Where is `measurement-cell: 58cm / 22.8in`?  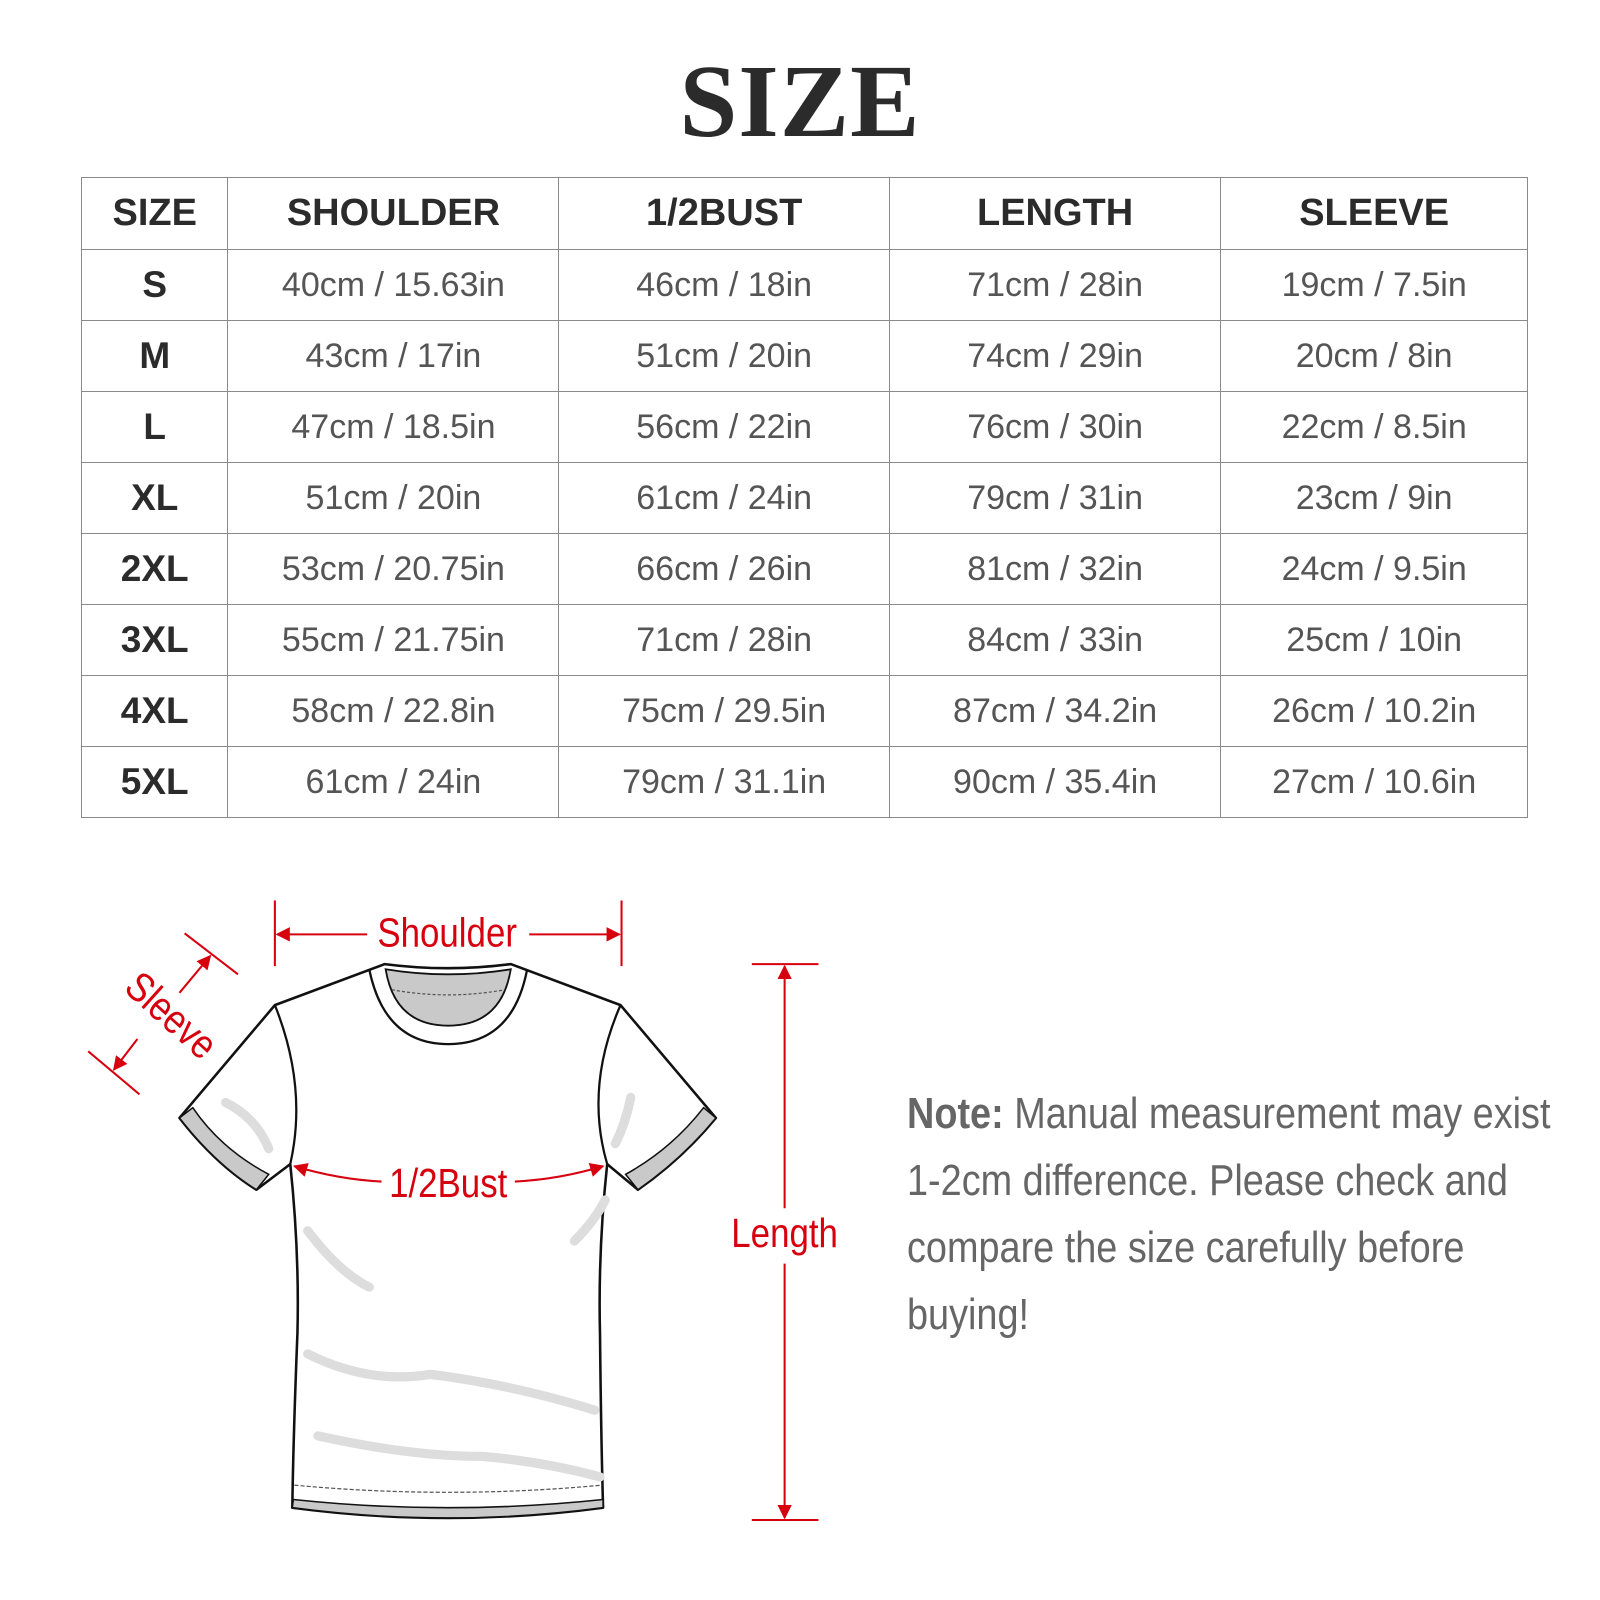
measurement-cell: 58cm / 22.8in is located at coordinates (393, 711).